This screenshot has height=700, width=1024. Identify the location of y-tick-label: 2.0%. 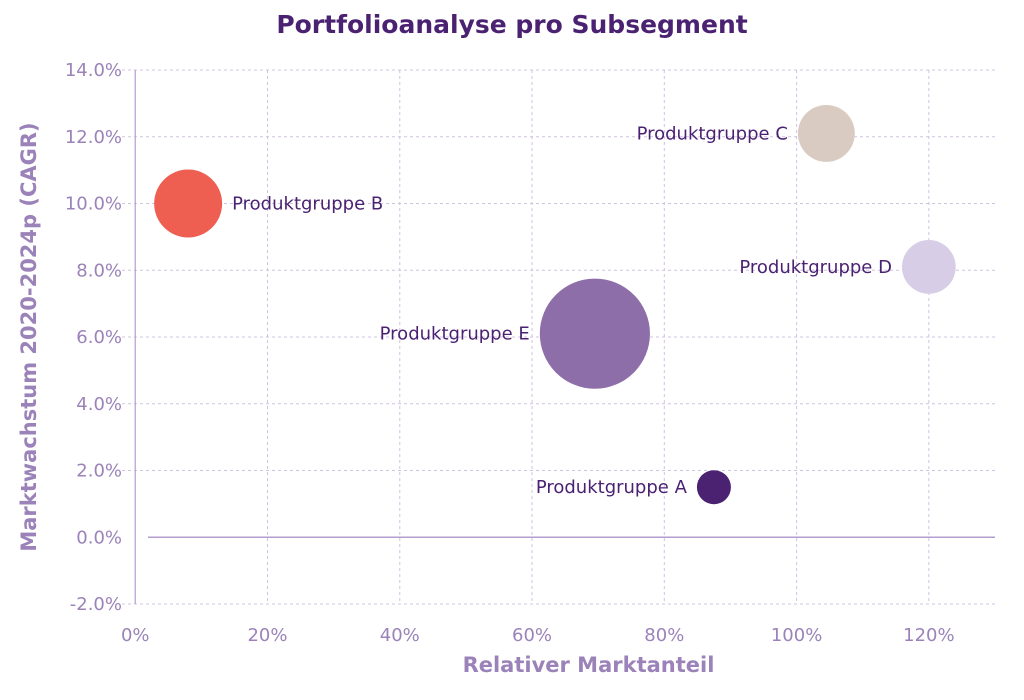
(99, 471).